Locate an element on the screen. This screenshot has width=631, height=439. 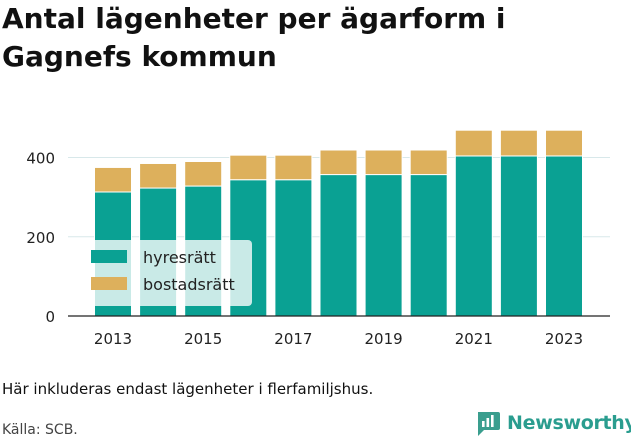
bar-hyresratt-2017 is located at coordinates (293, 248).